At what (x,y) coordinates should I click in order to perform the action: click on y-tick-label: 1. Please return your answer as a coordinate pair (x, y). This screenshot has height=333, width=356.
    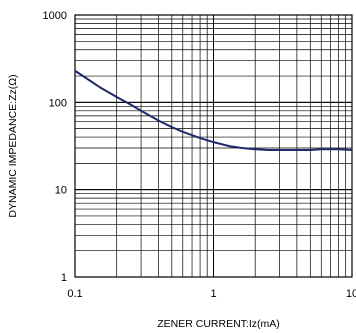
    Looking at the image, I should click on (64, 278).